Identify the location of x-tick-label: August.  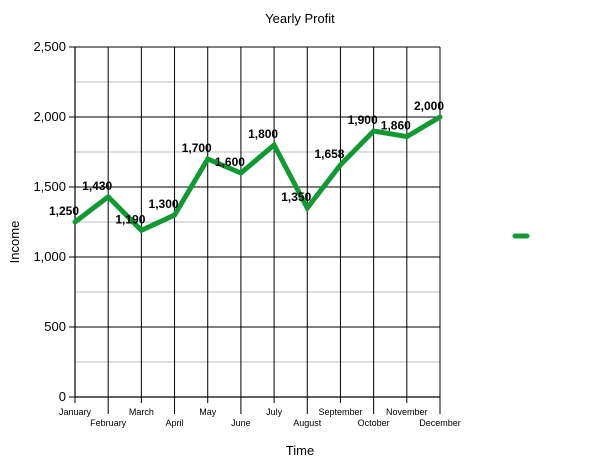
(307, 423).